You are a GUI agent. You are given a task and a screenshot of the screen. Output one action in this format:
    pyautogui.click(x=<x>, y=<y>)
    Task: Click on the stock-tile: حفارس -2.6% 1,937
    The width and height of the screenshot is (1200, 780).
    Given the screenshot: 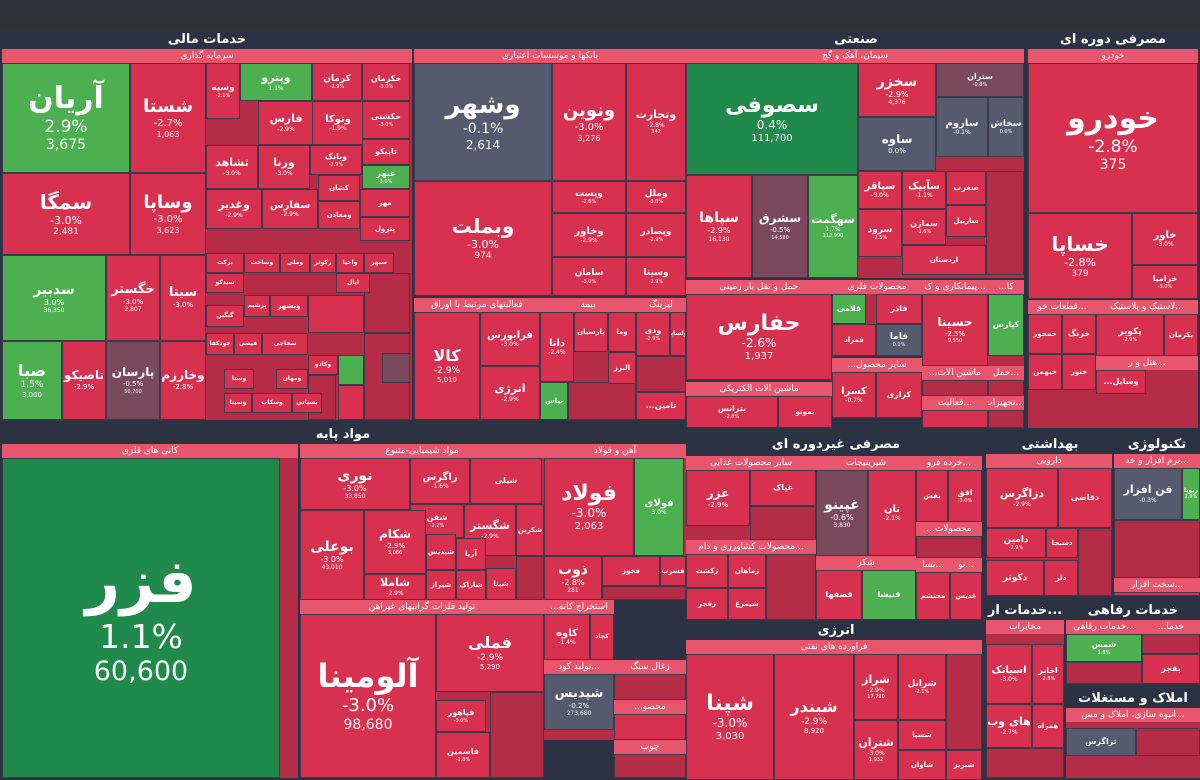 What is the action you would take?
    pyautogui.click(x=759, y=337)
    